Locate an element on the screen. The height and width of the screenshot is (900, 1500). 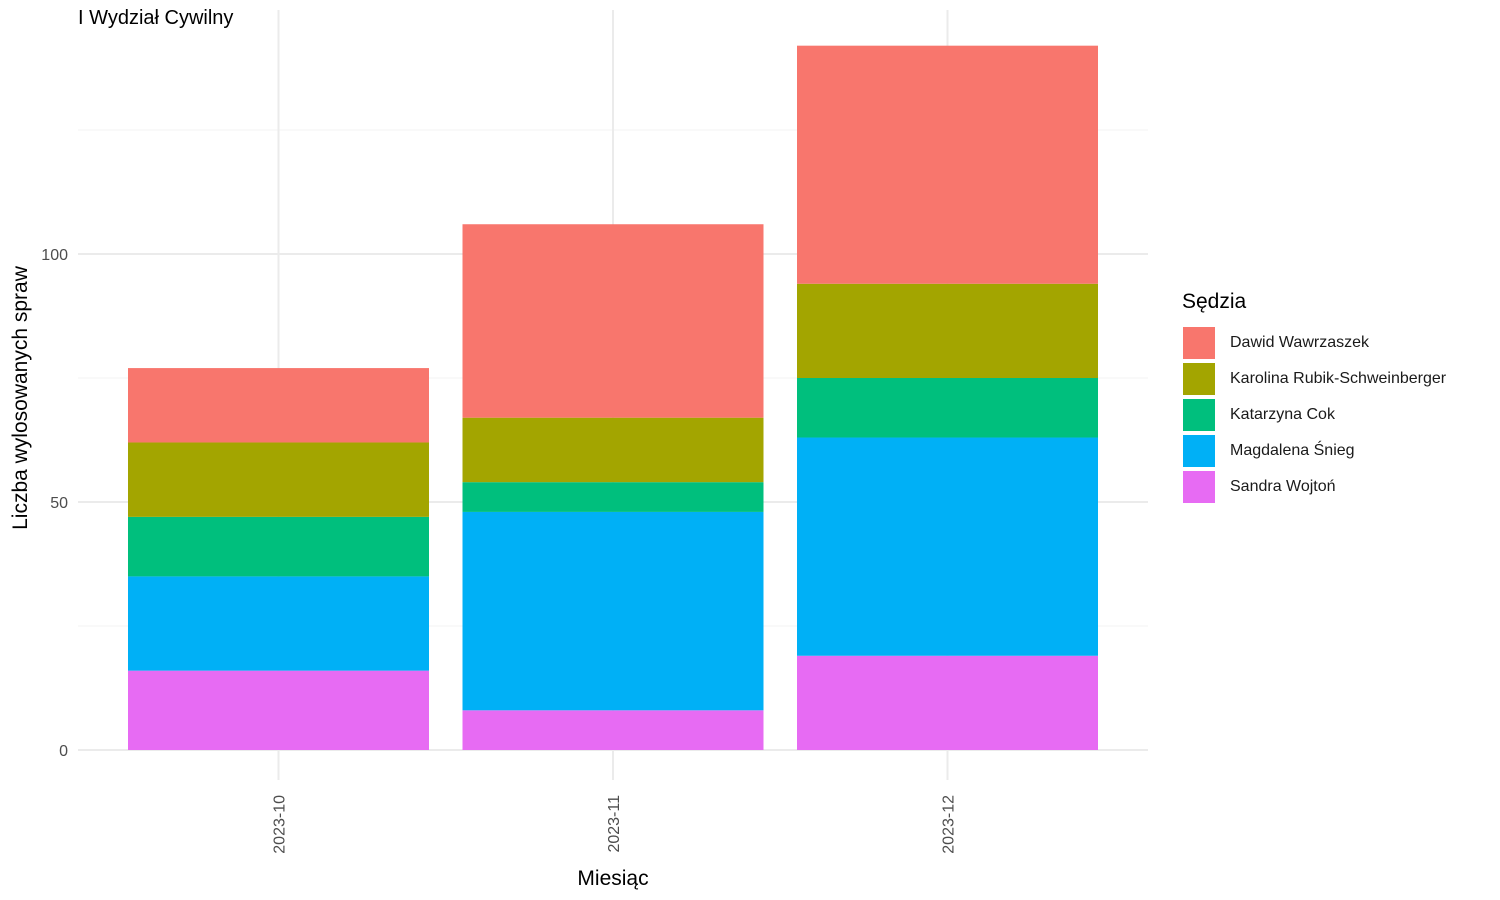
y-axis-label: Liczba wylosowanych spraw is located at coordinates (20, 397).